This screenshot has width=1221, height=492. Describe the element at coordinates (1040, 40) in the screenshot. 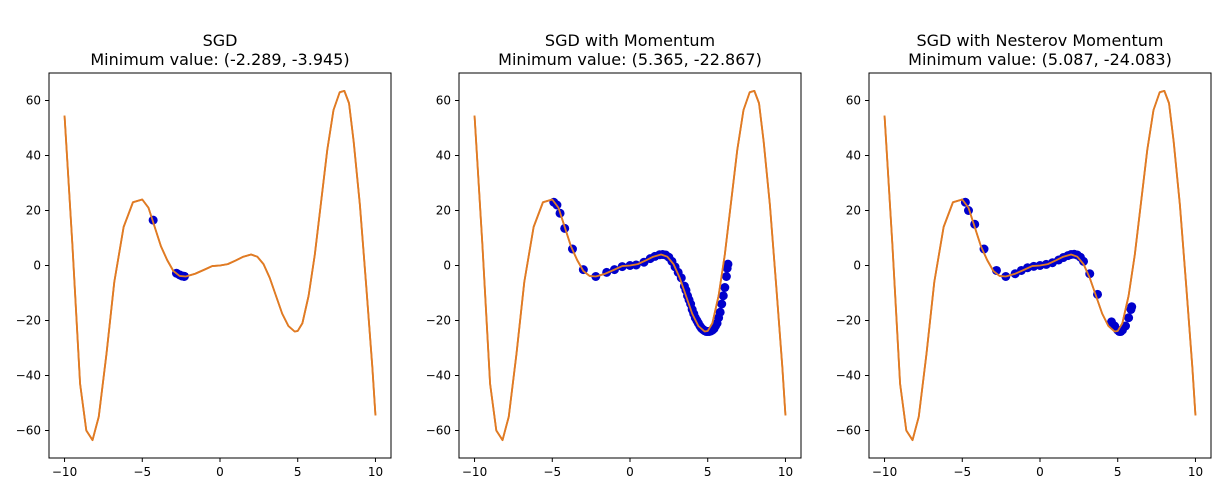

I see `subplot-title-line1: SGD with Nesterov Momentum` at that location.